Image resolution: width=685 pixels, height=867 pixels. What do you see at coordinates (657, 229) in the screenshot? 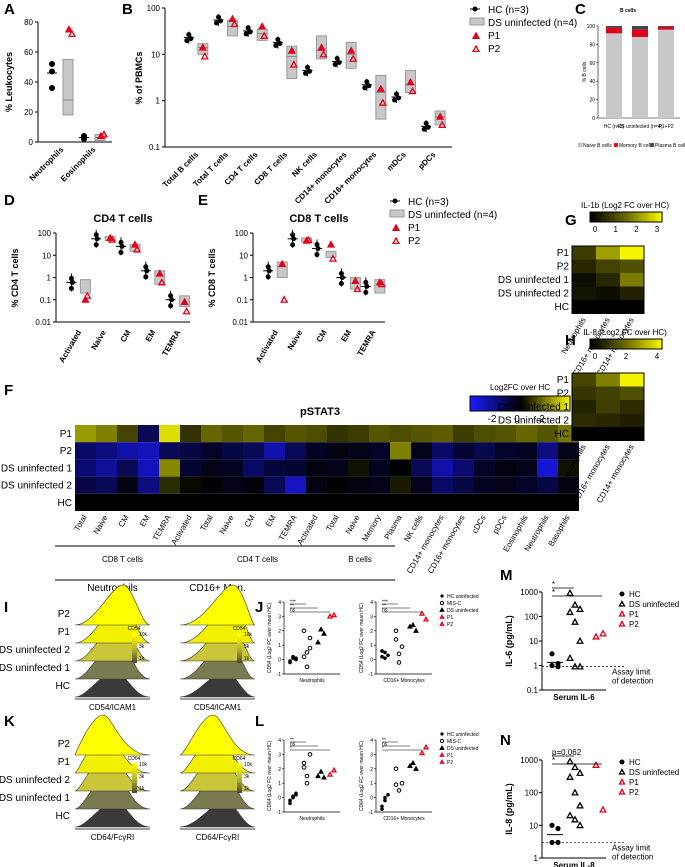
I see `g-colorbar-tick: 3` at bounding box center [657, 229].